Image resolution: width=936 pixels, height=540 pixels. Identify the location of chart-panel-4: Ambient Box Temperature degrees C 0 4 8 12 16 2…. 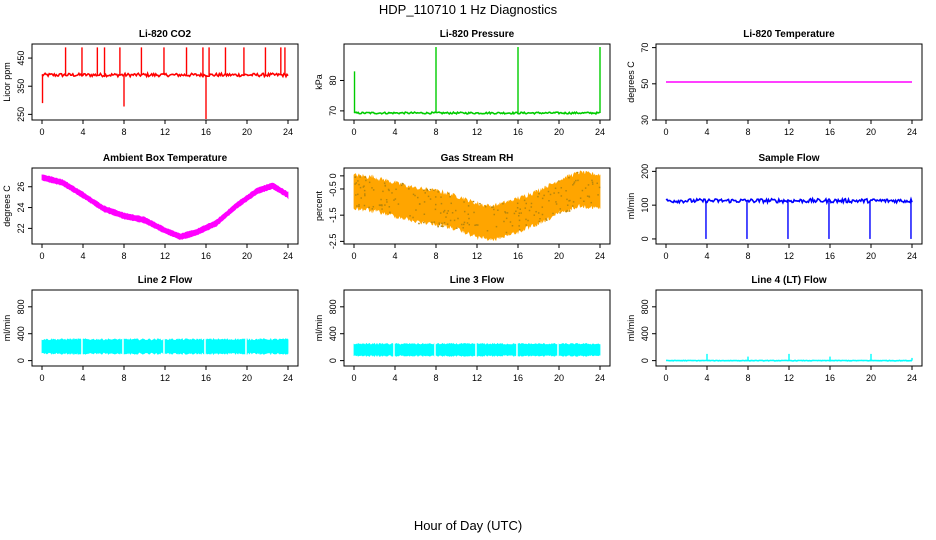
(150, 207).